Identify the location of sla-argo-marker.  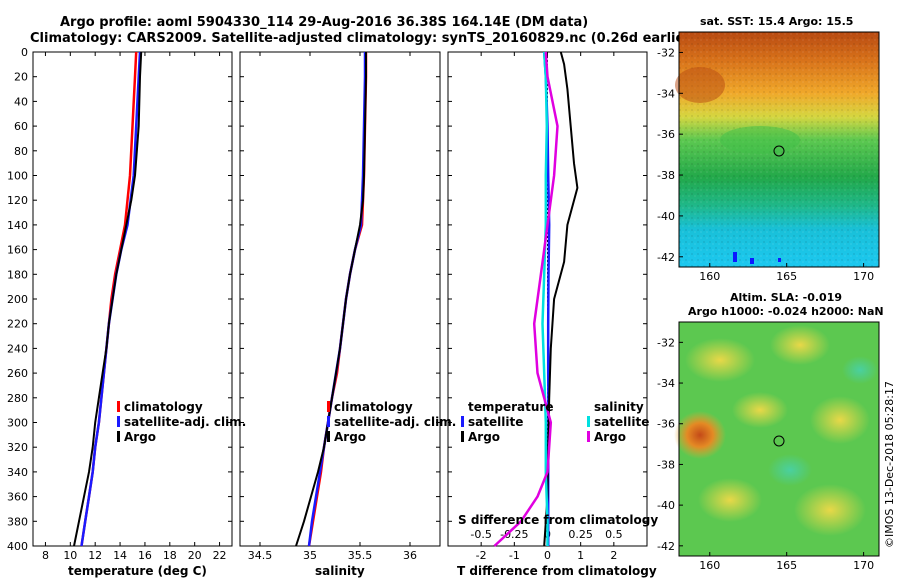
(779, 441).